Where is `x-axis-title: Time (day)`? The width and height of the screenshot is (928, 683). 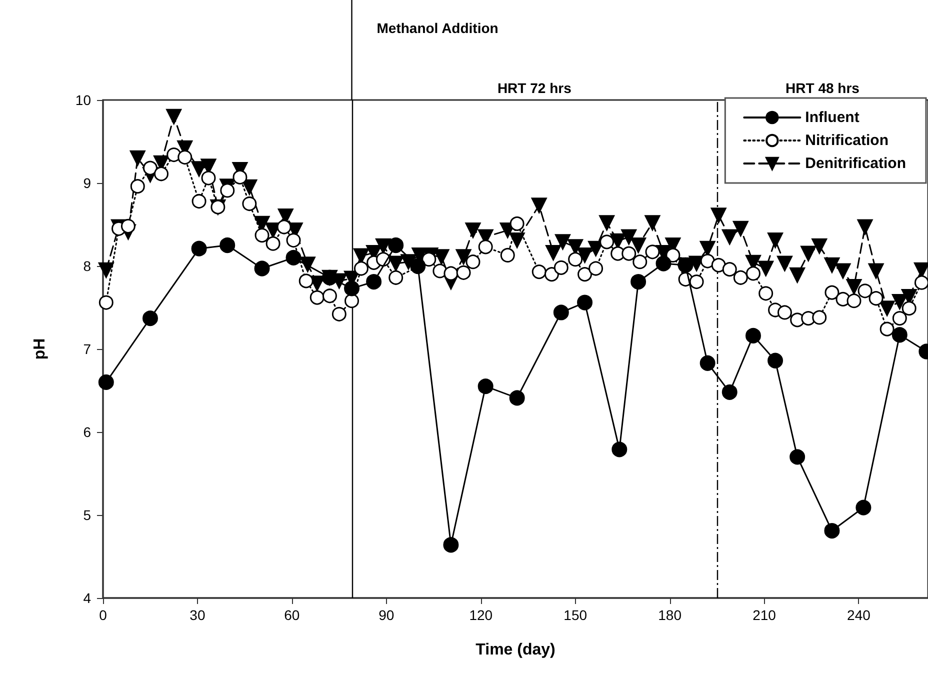
x-axis-title: Time (day) is located at coordinates (516, 650).